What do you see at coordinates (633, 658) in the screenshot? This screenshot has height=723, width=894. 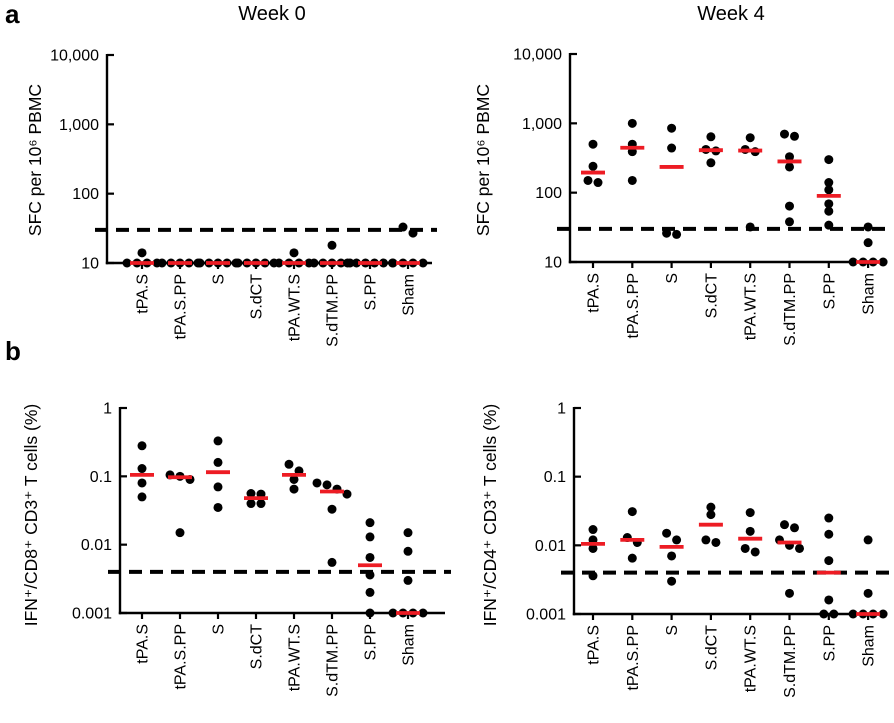 I see `x-category-label: tPA.S.PP` at bounding box center [633, 658].